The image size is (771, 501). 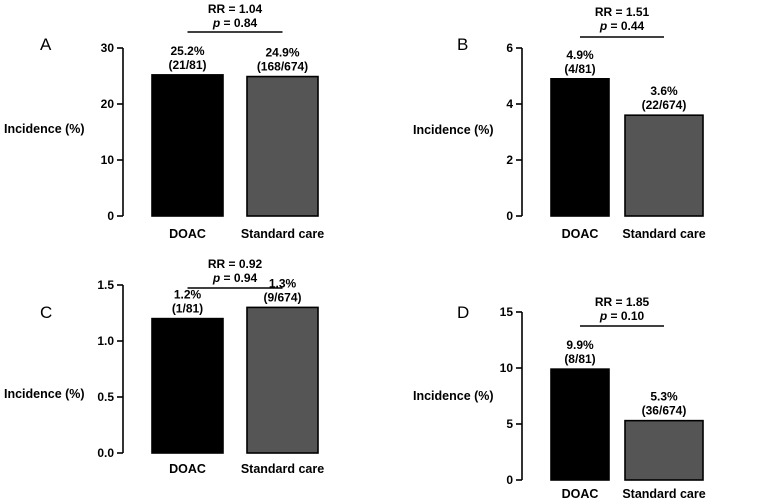 I want to click on category-label-b: DOAC, so click(x=580, y=234).